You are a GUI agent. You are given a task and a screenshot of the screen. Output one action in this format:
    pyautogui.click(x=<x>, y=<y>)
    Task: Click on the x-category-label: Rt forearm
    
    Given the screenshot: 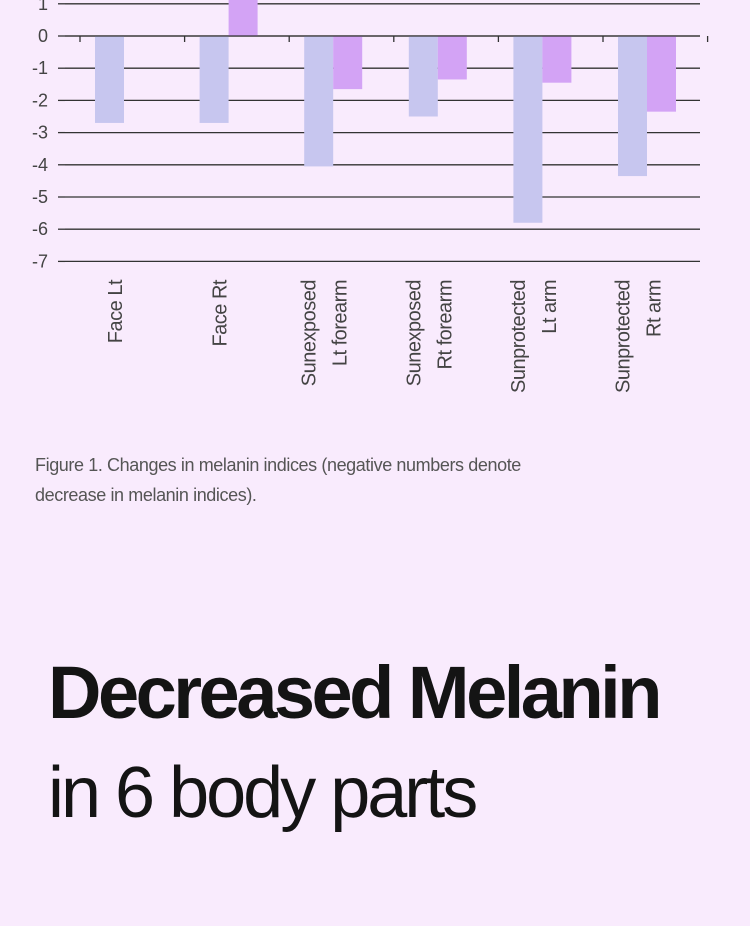 What is the action you would take?
    pyautogui.click(x=445, y=324)
    